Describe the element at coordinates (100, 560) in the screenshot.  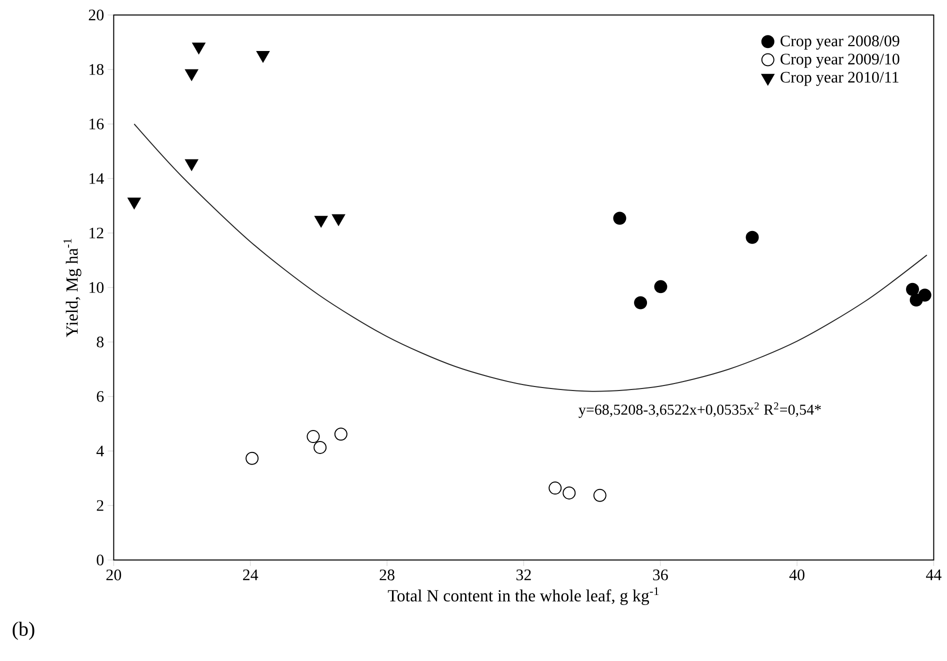
I see `y-tick-label: 0` at that location.